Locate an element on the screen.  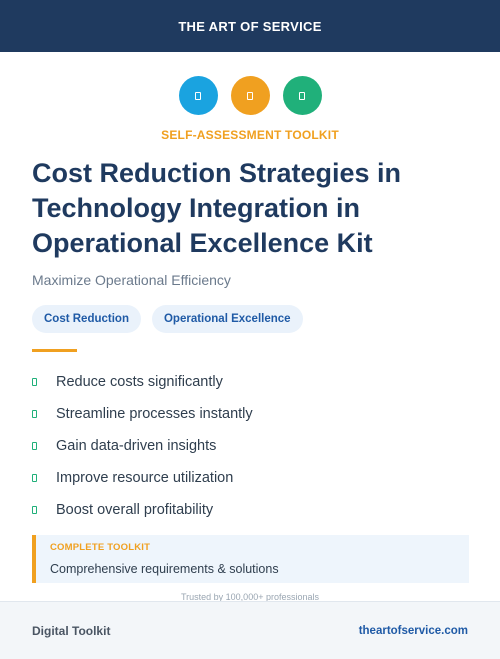
tag-chip: Cost Reduction is located at coordinates (86, 319).